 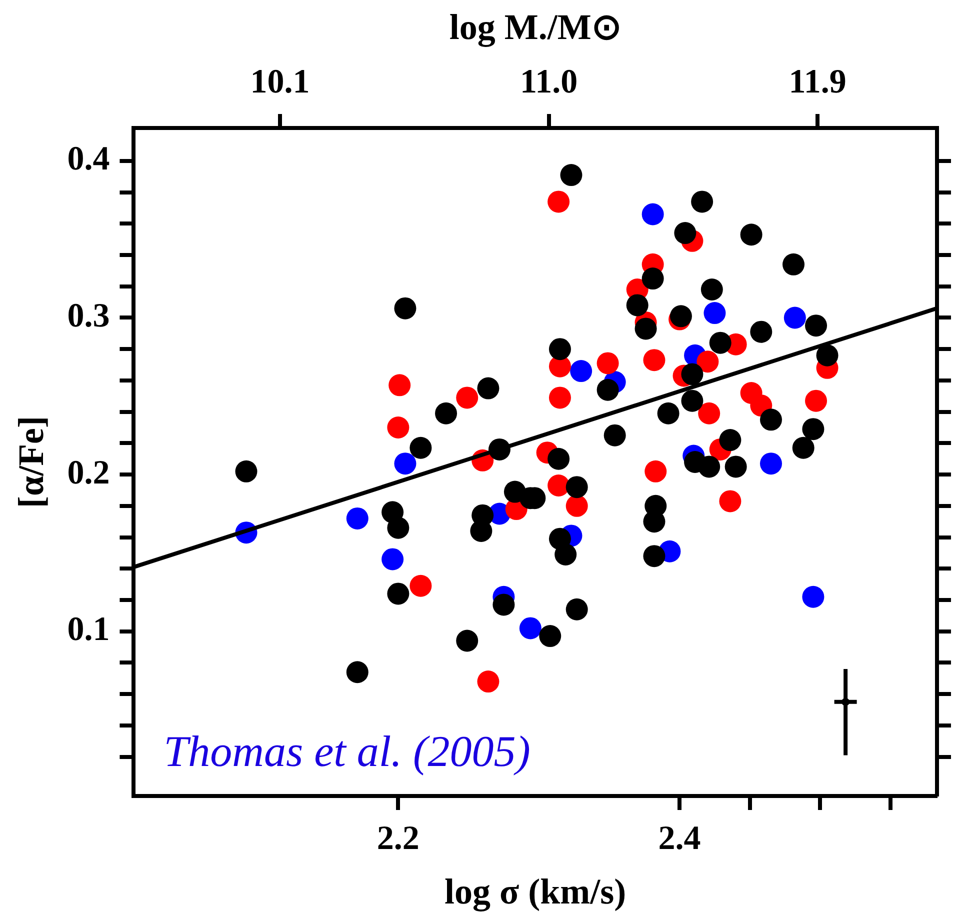 I want to click on x-tick-label: 2.4, so click(x=679, y=839).